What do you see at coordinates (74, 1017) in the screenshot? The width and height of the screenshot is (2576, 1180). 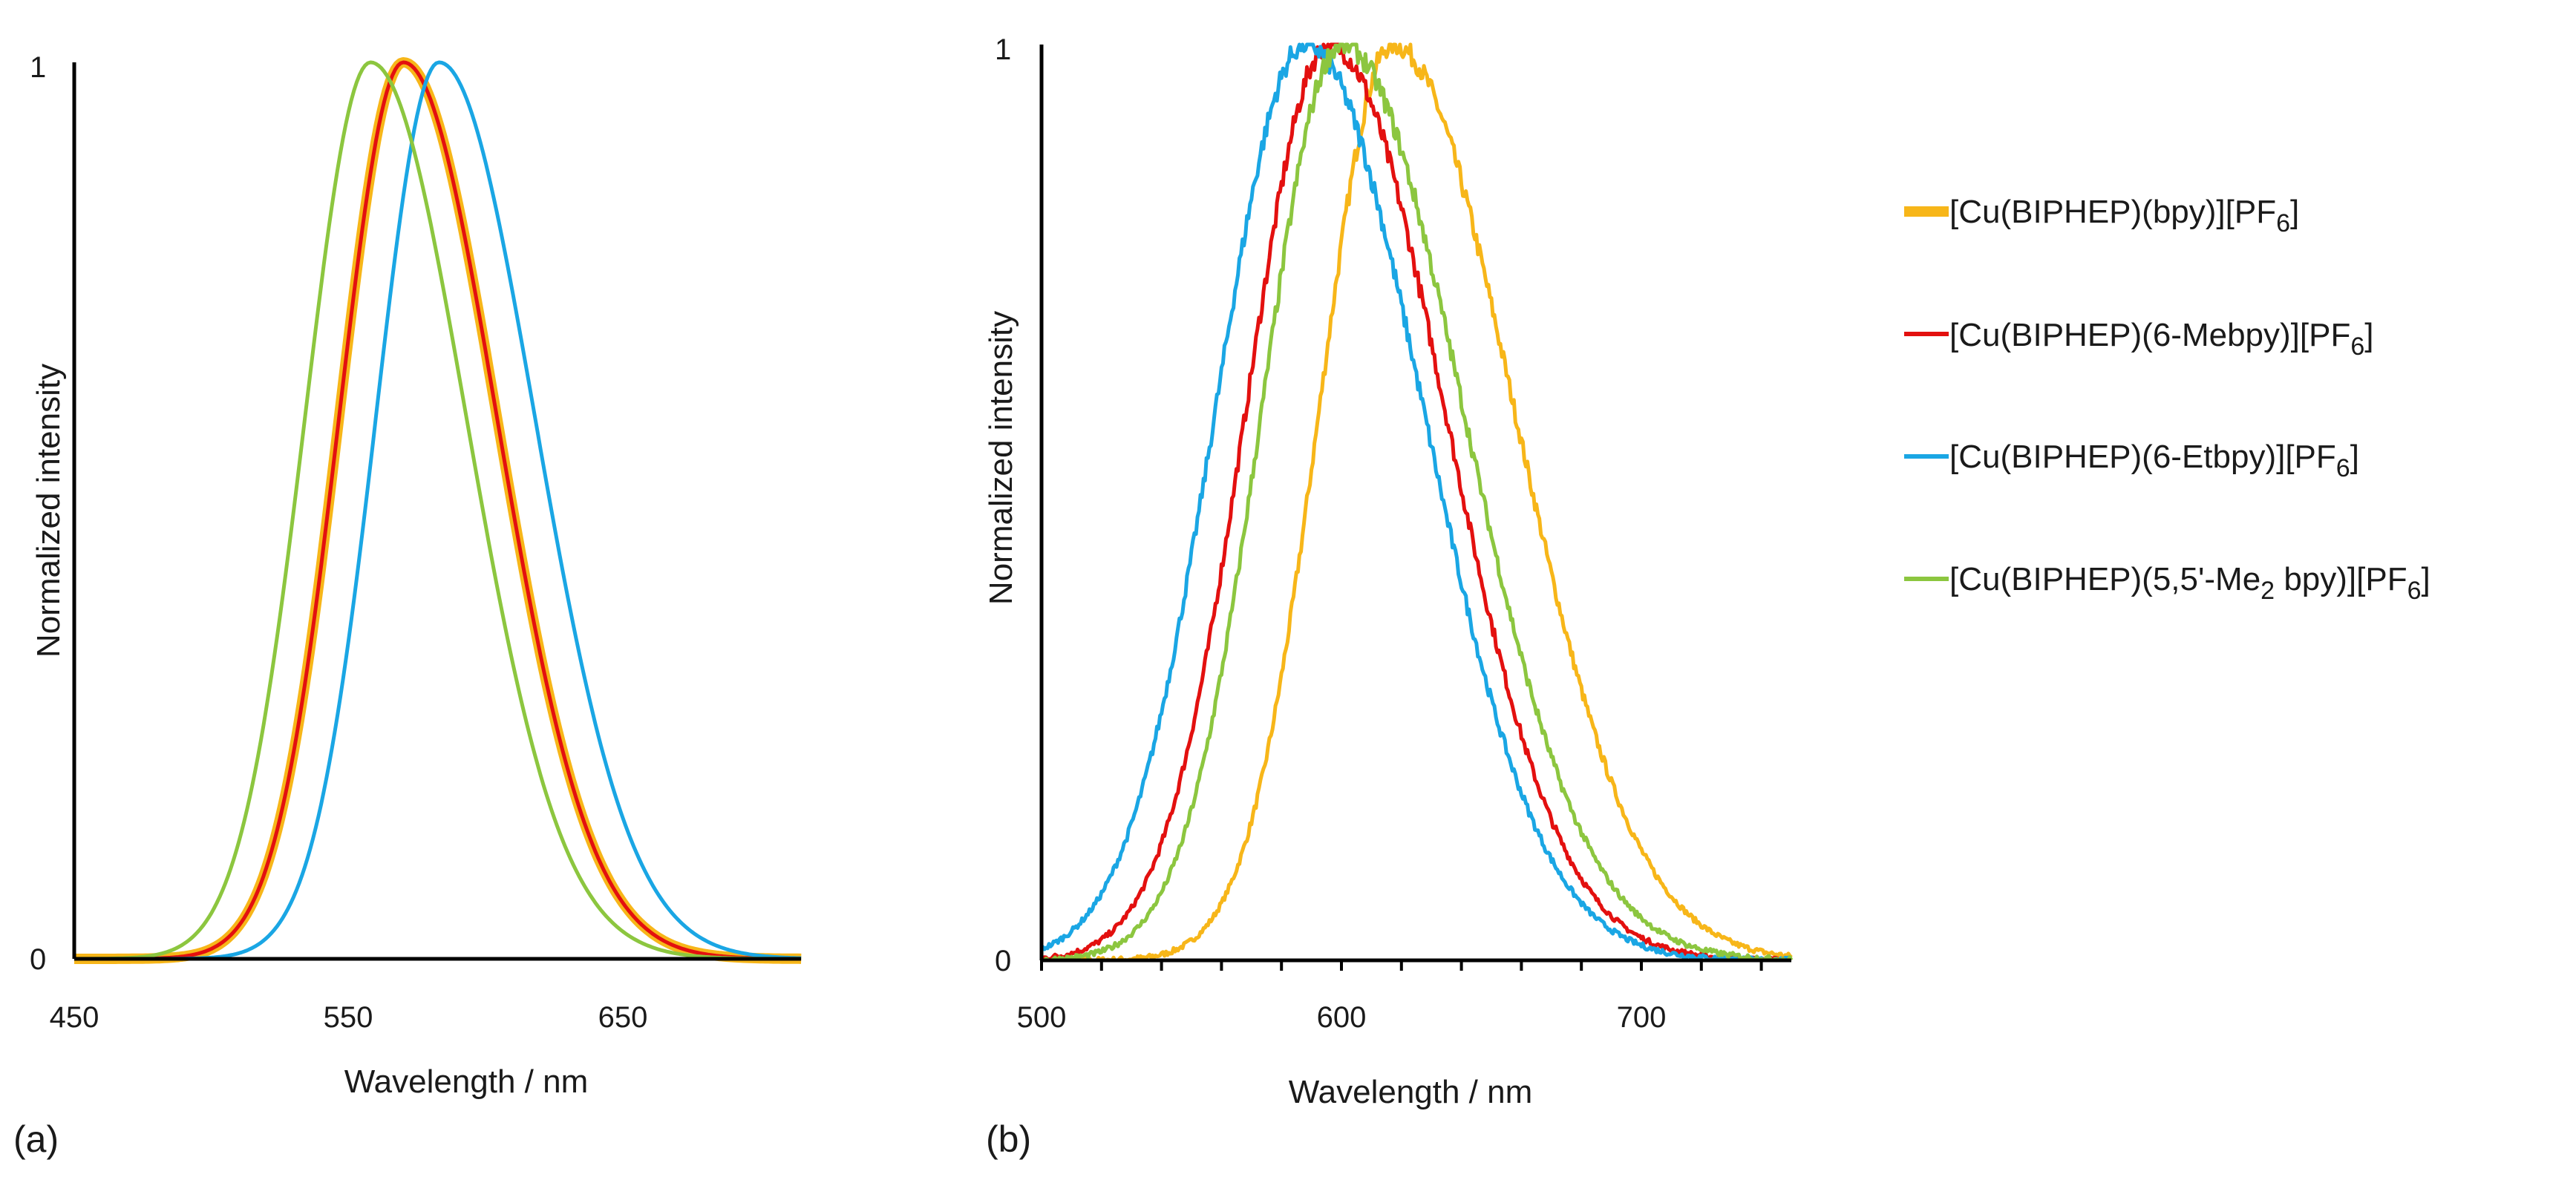 I see `panel-a-xtick-450: 450` at bounding box center [74, 1017].